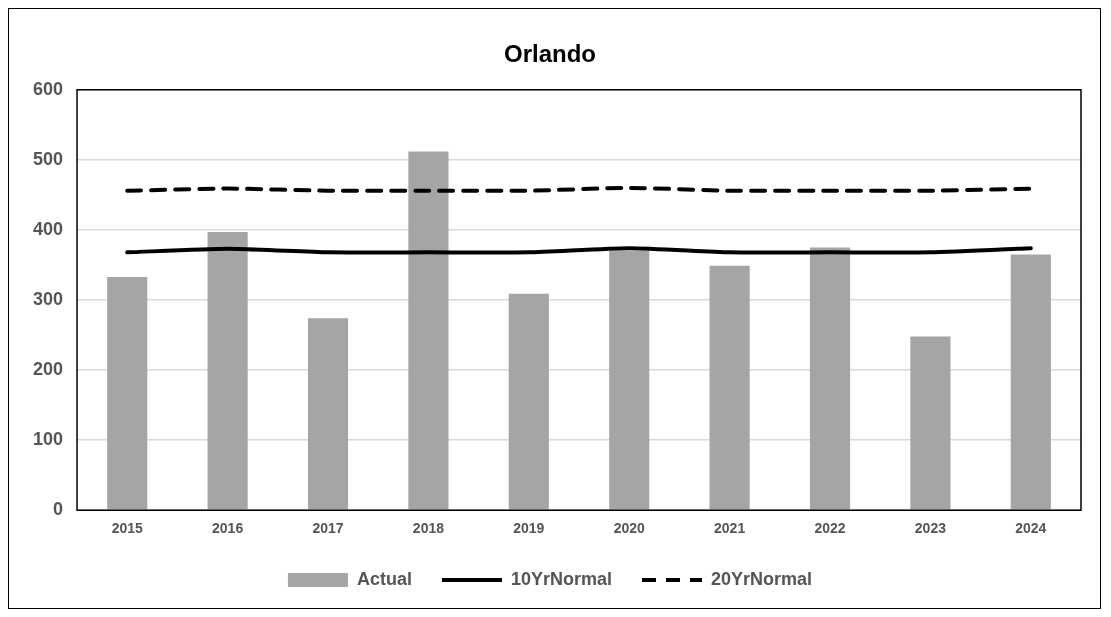  Describe the element at coordinates (48, 228) in the screenshot. I see `y-tick-label: 400` at that location.